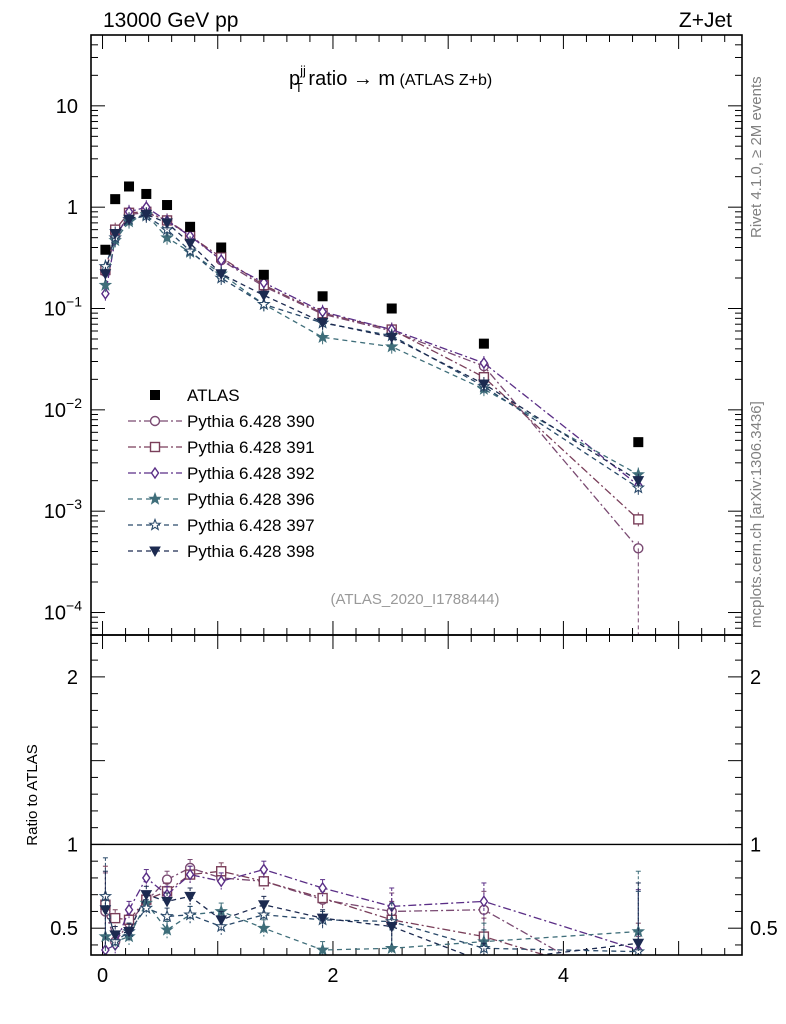 This screenshot has width=786, height=1024. I want to click on legend-label: Pythia 6.428 396, so click(251, 499).